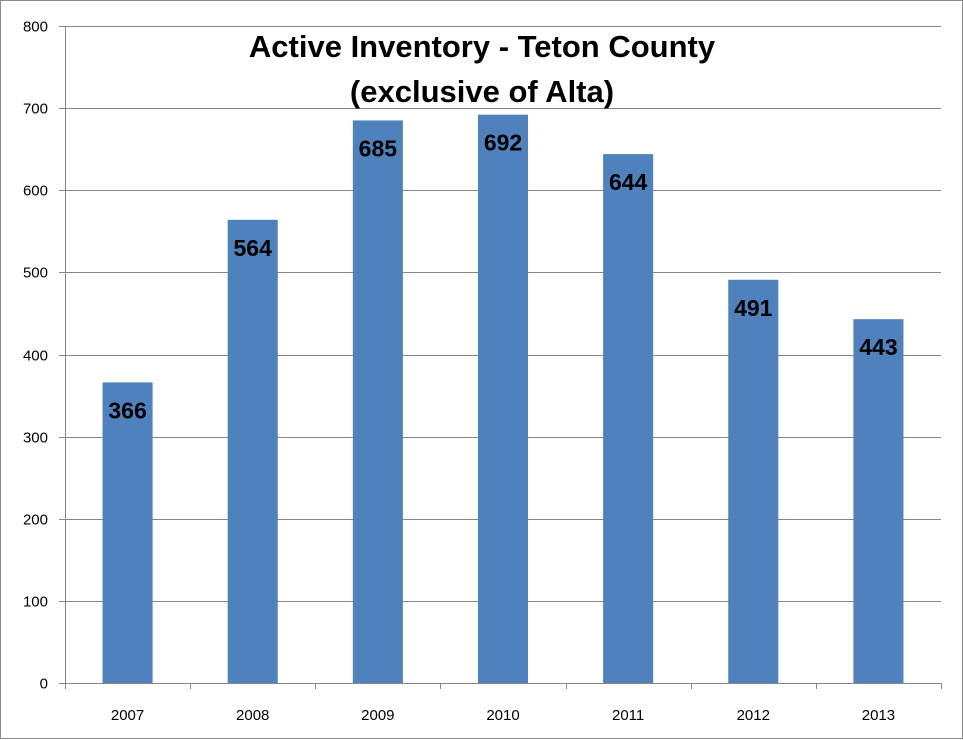  Describe the element at coordinates (35, 602) in the screenshot. I see `y-tick-label: 100` at that location.